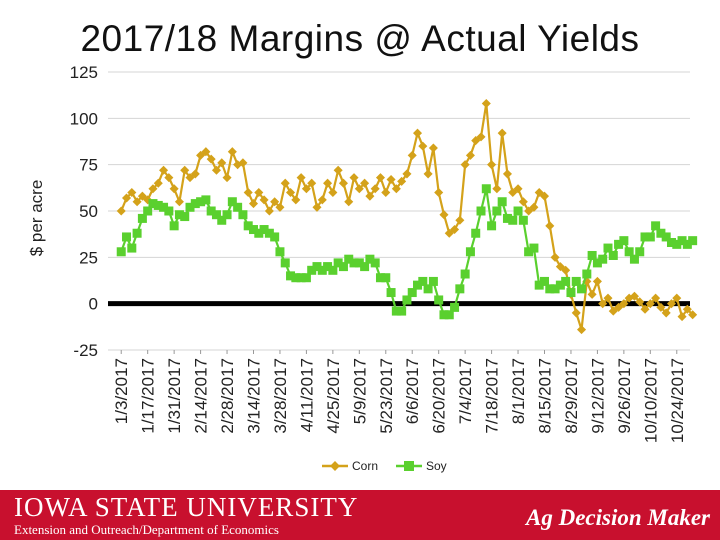  What do you see at coordinates (624, 396) in the screenshot?
I see `x-tick-label: 9/26/2017` at bounding box center [624, 396].